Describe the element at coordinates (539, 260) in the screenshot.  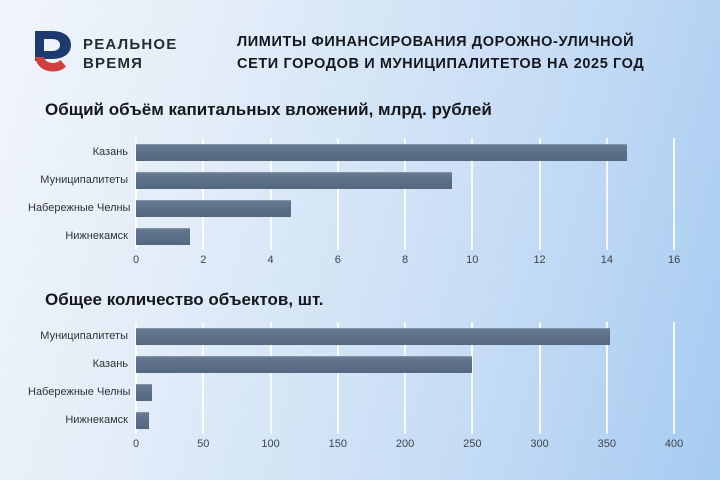
I see `x-tick-label: 12` at that location.